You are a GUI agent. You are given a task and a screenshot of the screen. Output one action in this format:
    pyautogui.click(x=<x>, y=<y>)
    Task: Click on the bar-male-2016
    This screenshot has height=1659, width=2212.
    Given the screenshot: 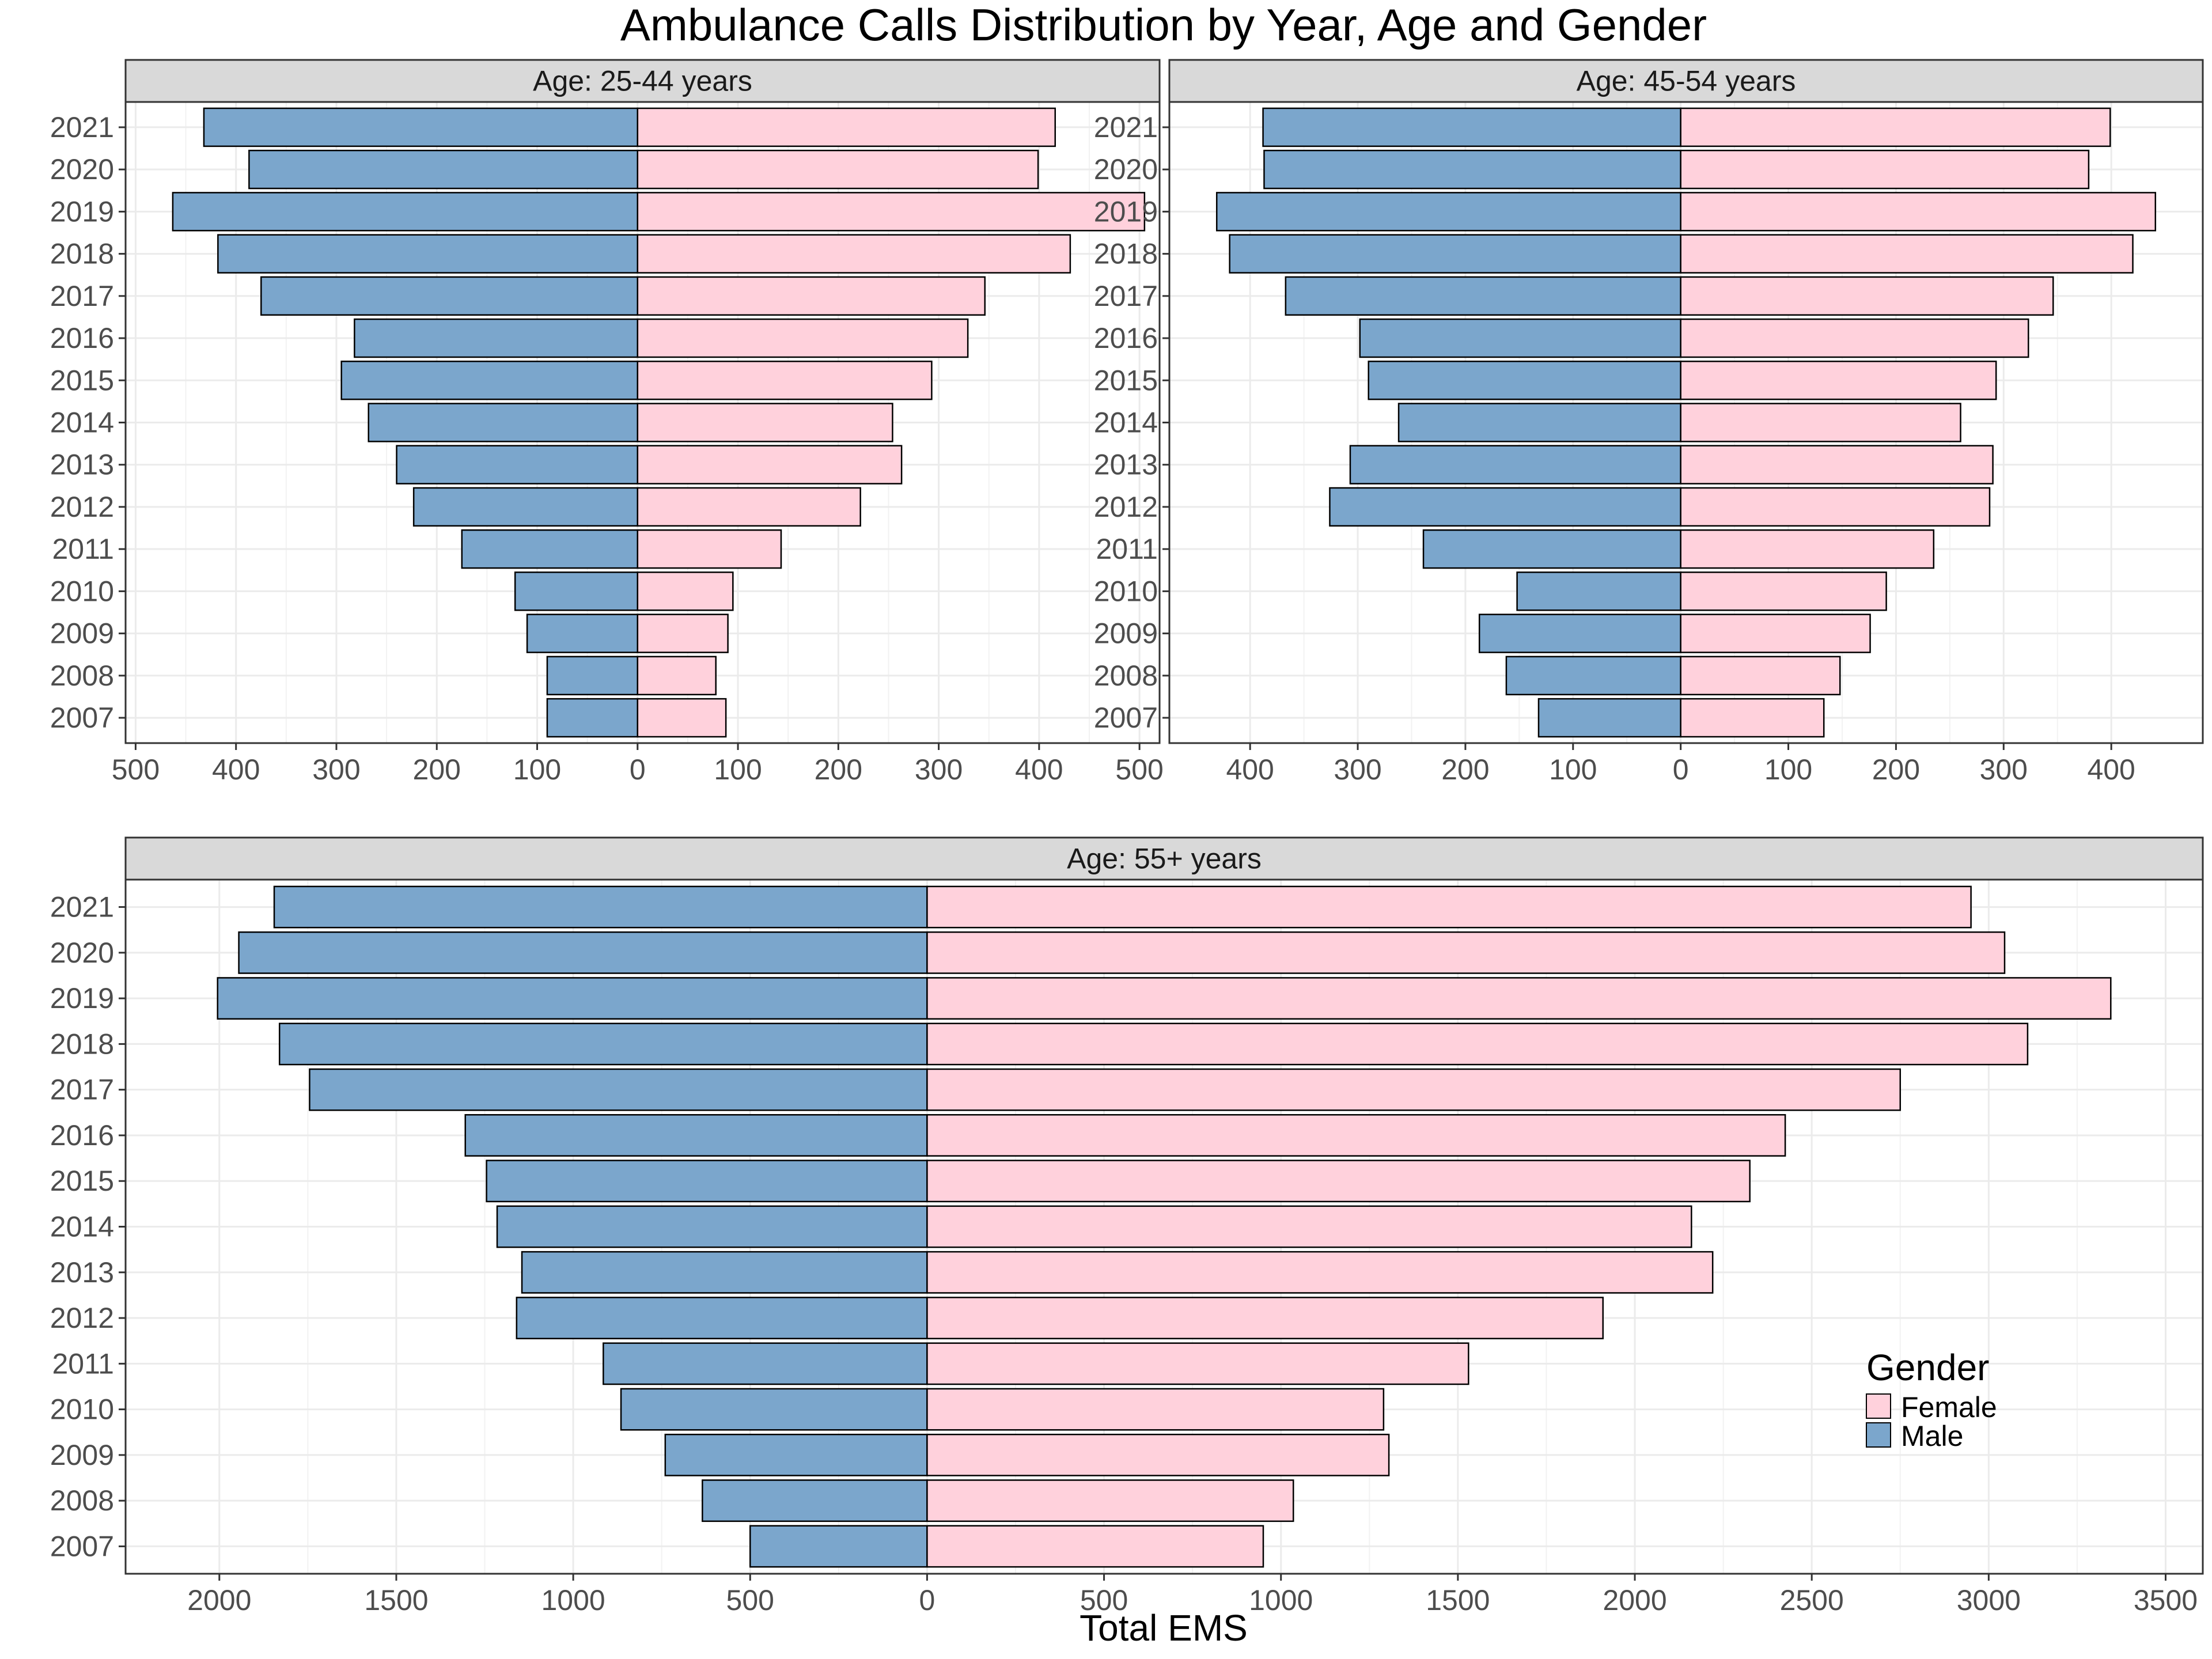 What is the action you would take?
    pyautogui.click(x=496, y=338)
    